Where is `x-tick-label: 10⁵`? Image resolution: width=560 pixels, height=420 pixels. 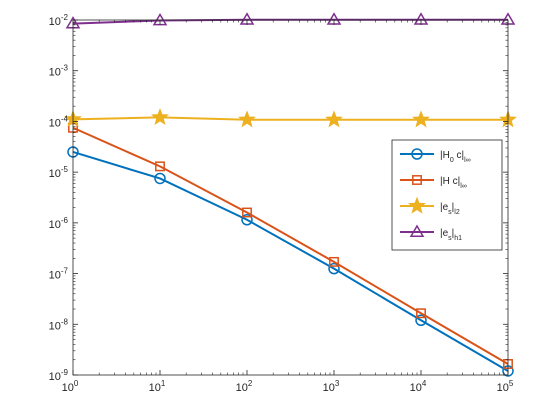 x-tick-label: 10⁵ is located at coordinates (505, 386).